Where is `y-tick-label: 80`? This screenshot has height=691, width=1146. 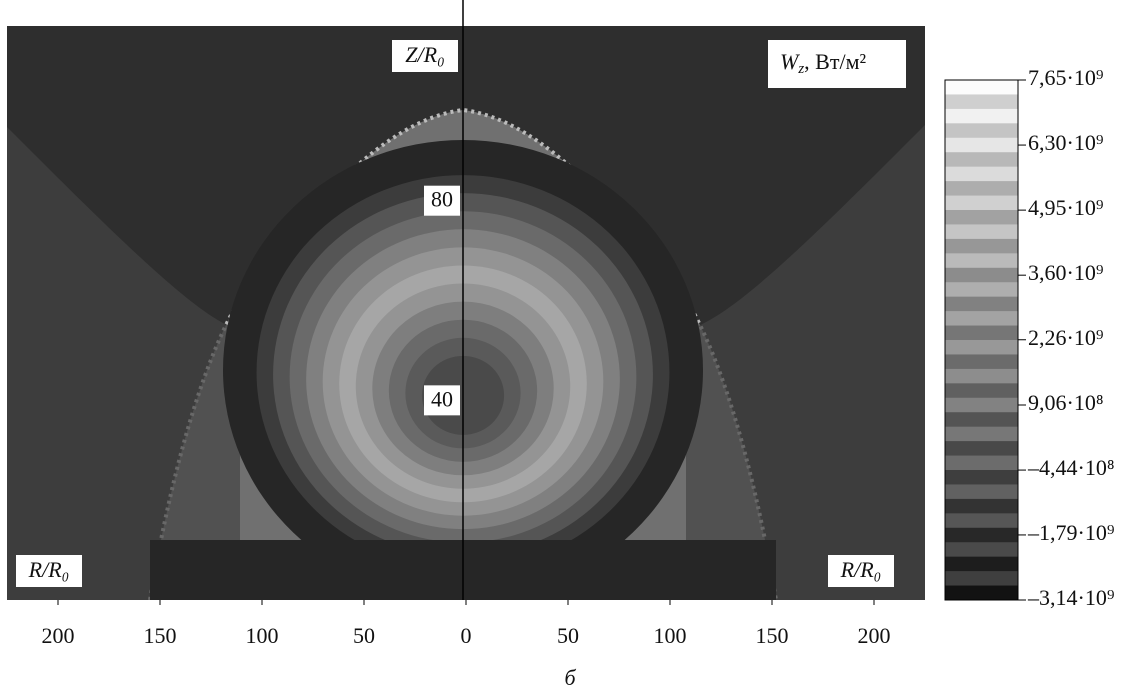
y-tick-label: 80 is located at coordinates (442, 199).